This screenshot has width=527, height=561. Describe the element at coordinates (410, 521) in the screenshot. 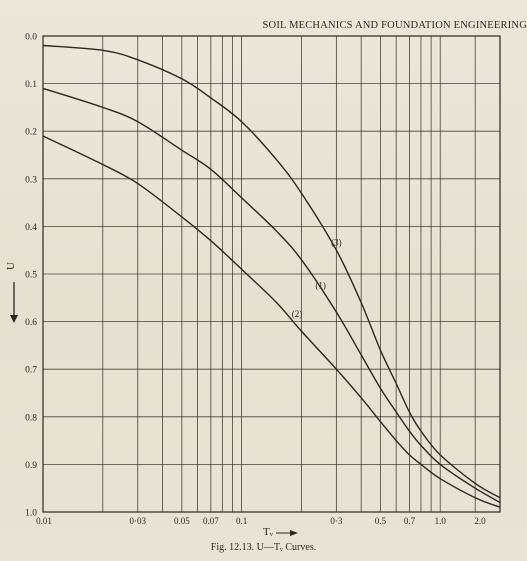

I see `x-tick-label: 0.7` at that location.